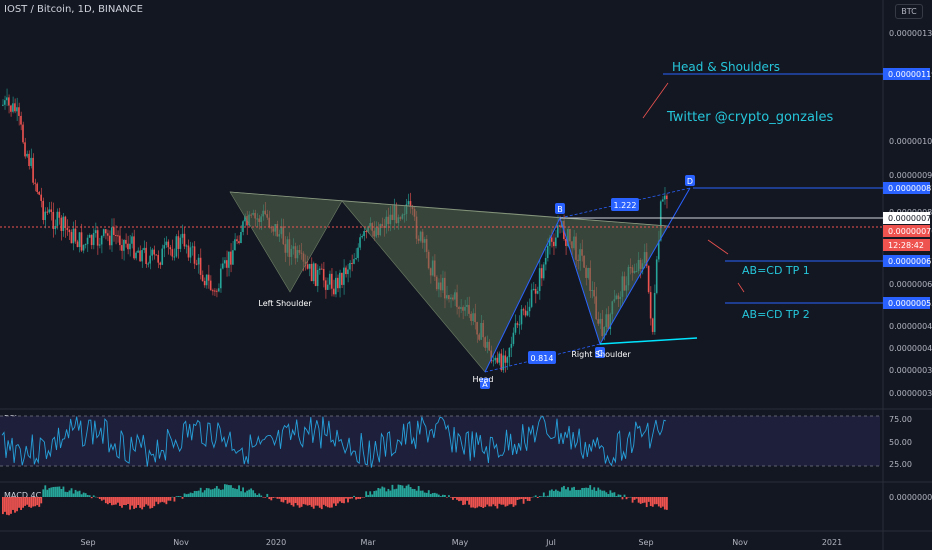 The height and width of the screenshot is (550, 932). What do you see at coordinates (726, 67) in the screenshot?
I see `pattern-title: Head & Shoulders` at bounding box center [726, 67].